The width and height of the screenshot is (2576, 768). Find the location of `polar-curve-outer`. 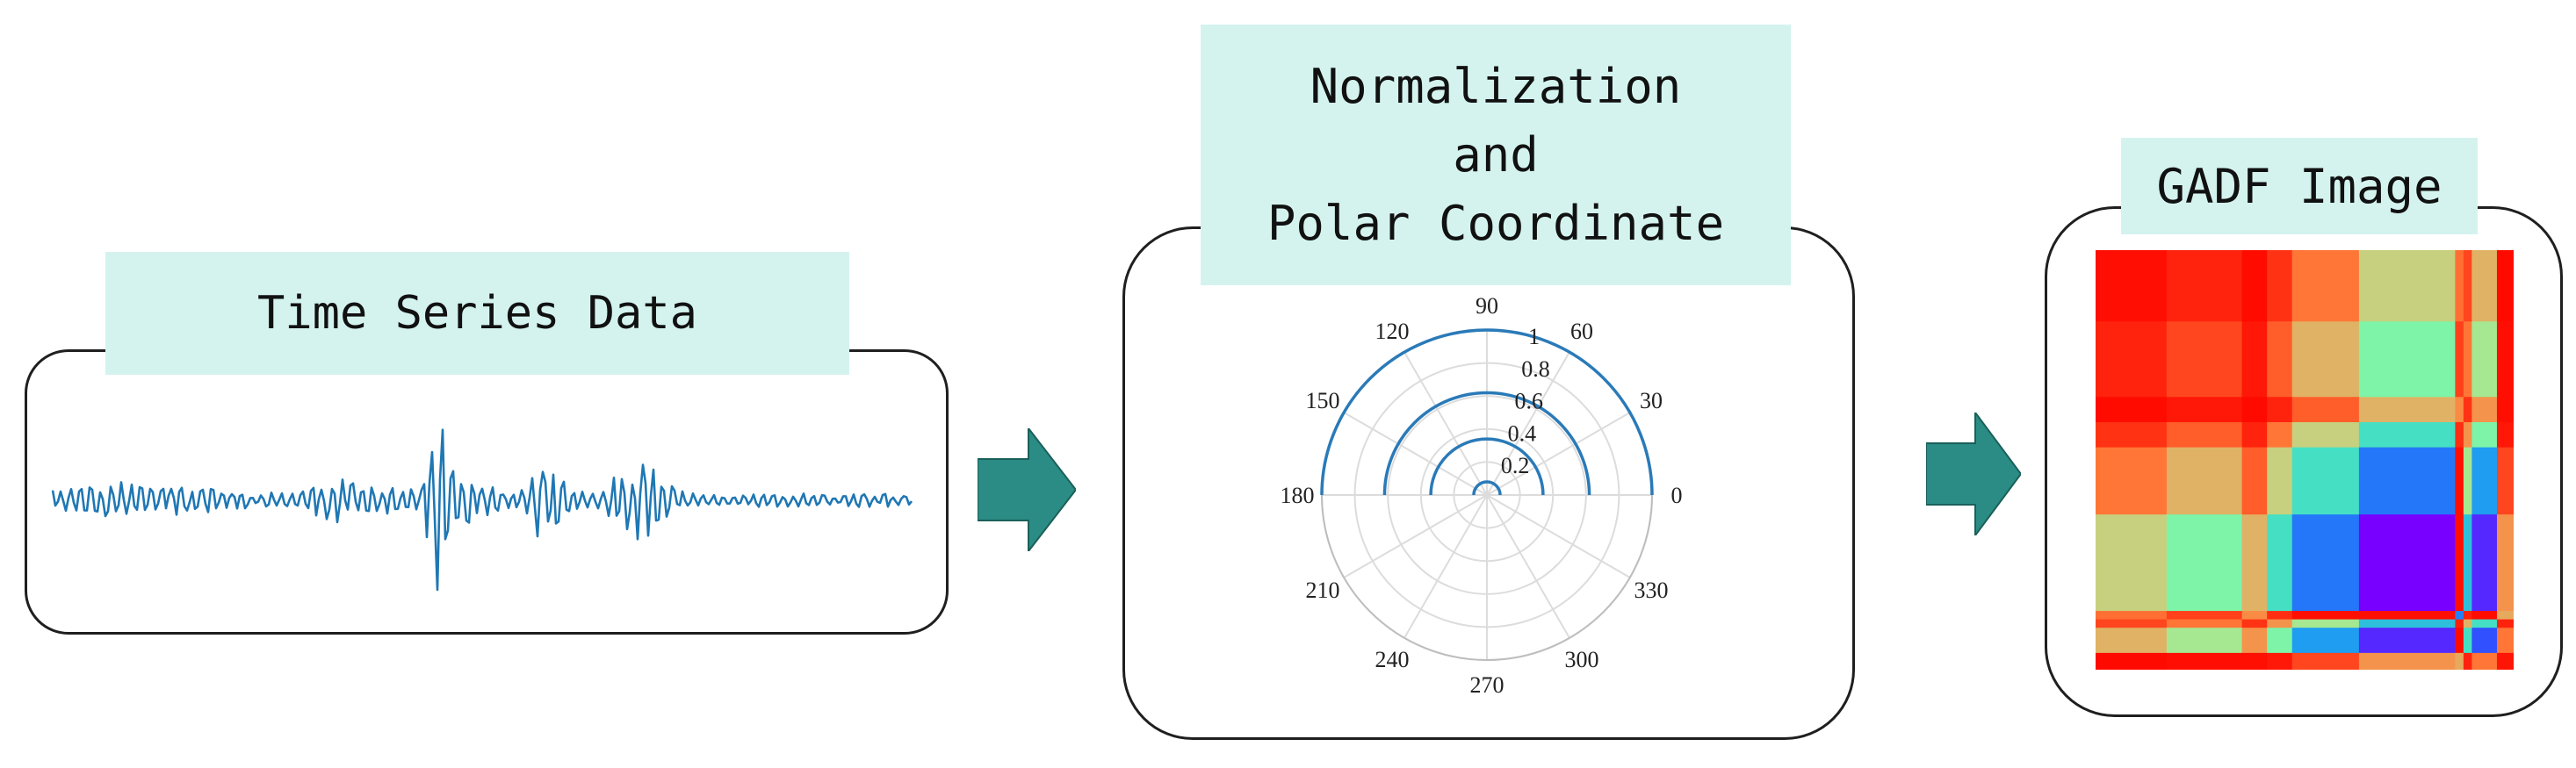

polar-curve-outer is located at coordinates (1487, 412).